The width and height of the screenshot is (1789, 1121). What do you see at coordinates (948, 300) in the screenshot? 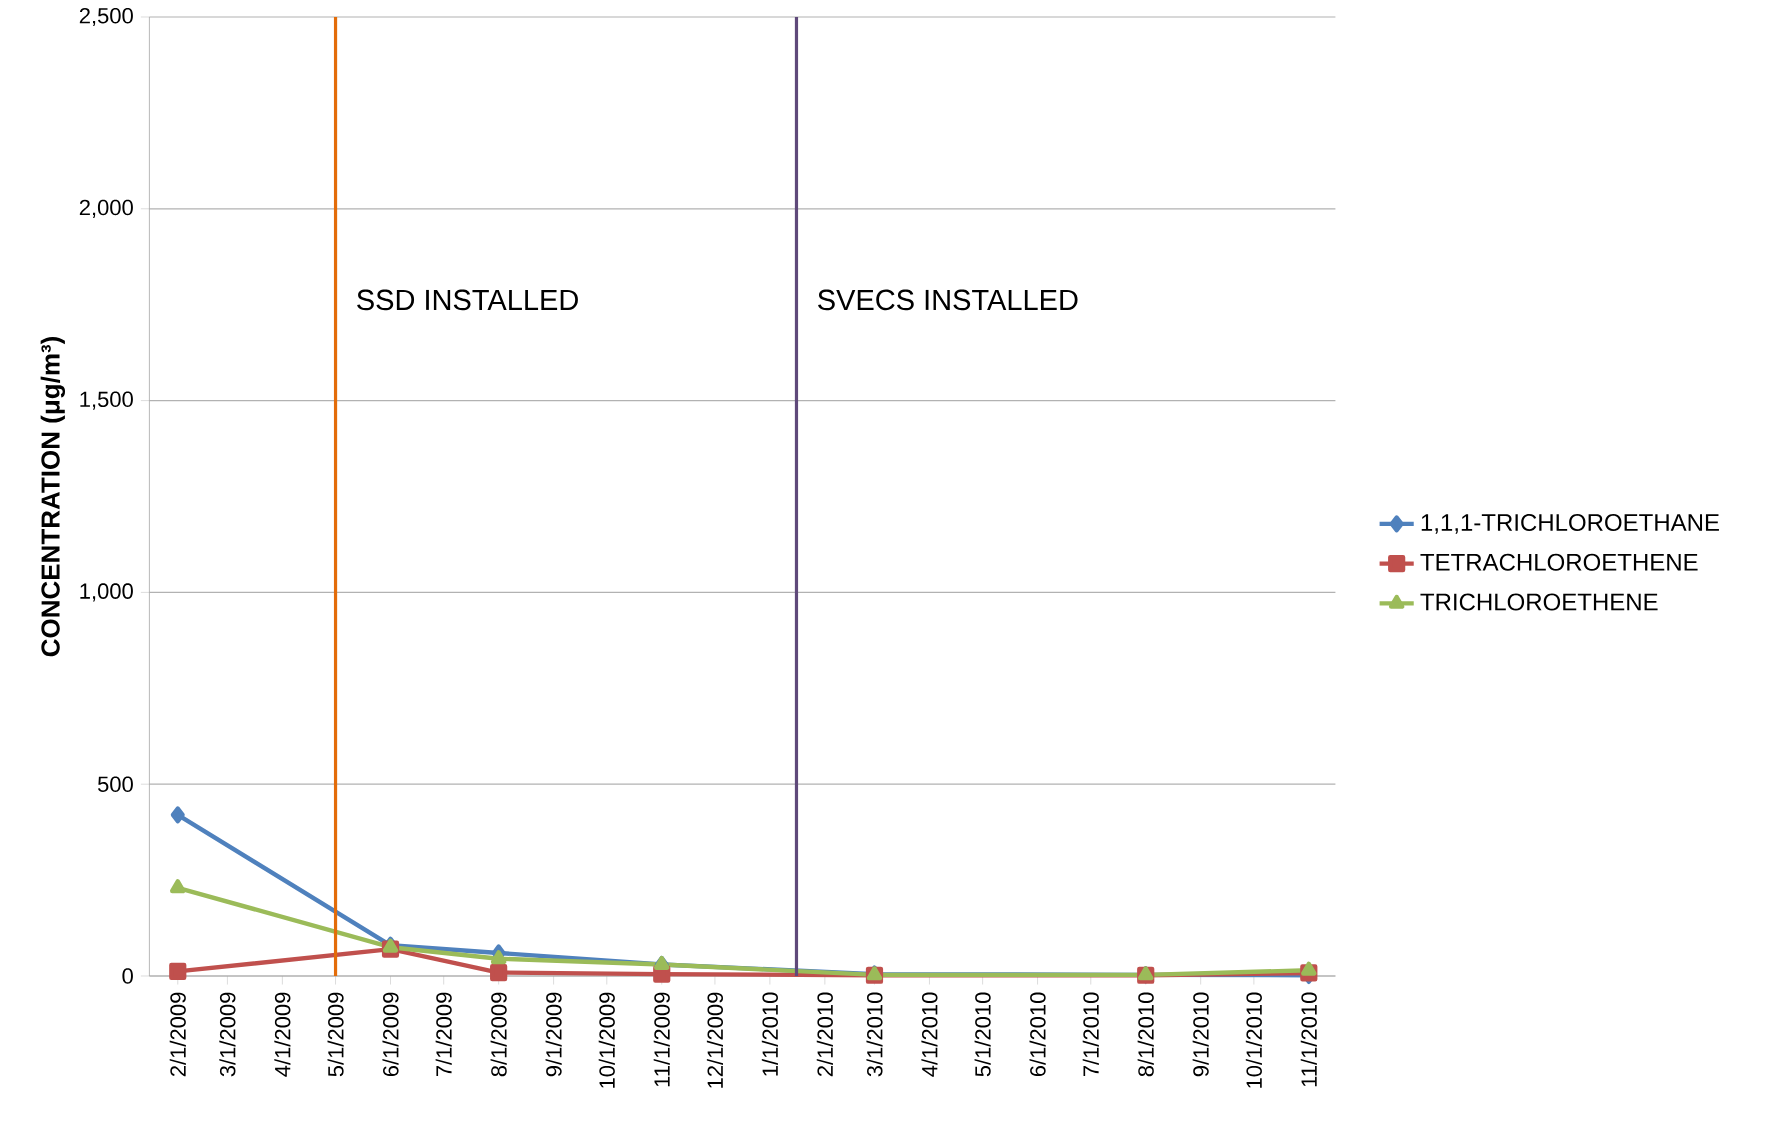
I see `ref-line-label: SVECS INSTALLED` at bounding box center [948, 300].